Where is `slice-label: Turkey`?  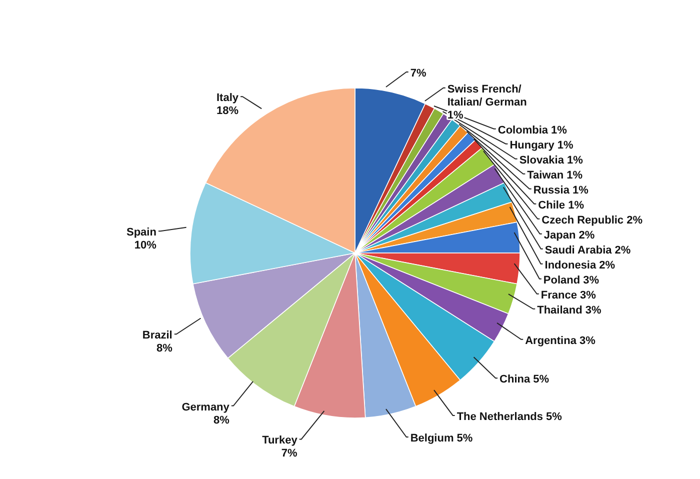
slice-label: Turkey is located at coordinates (280, 440).